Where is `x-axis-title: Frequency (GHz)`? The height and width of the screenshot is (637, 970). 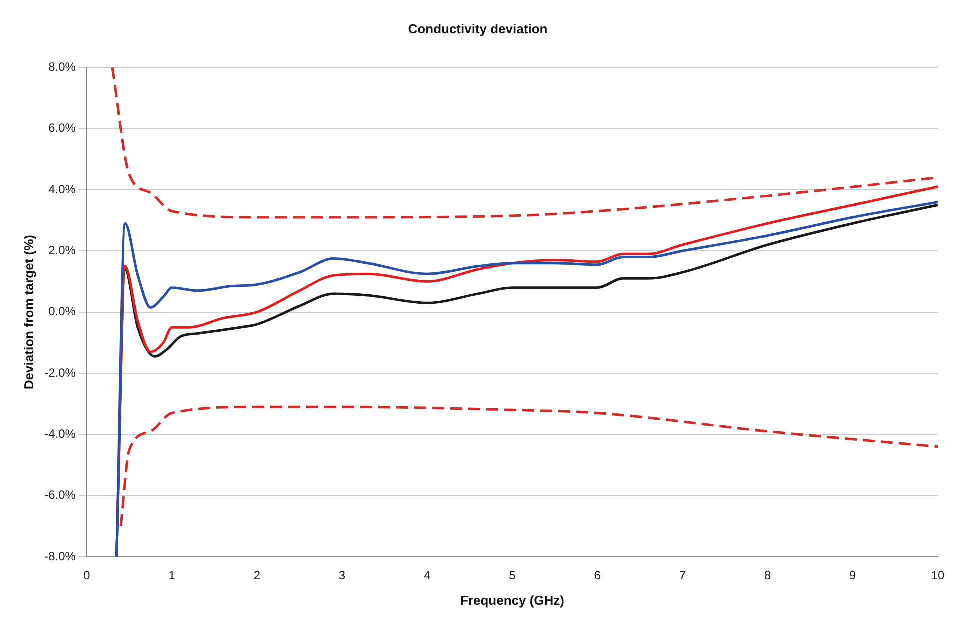
x-axis-title: Frequency (GHz) is located at coordinates (512, 600).